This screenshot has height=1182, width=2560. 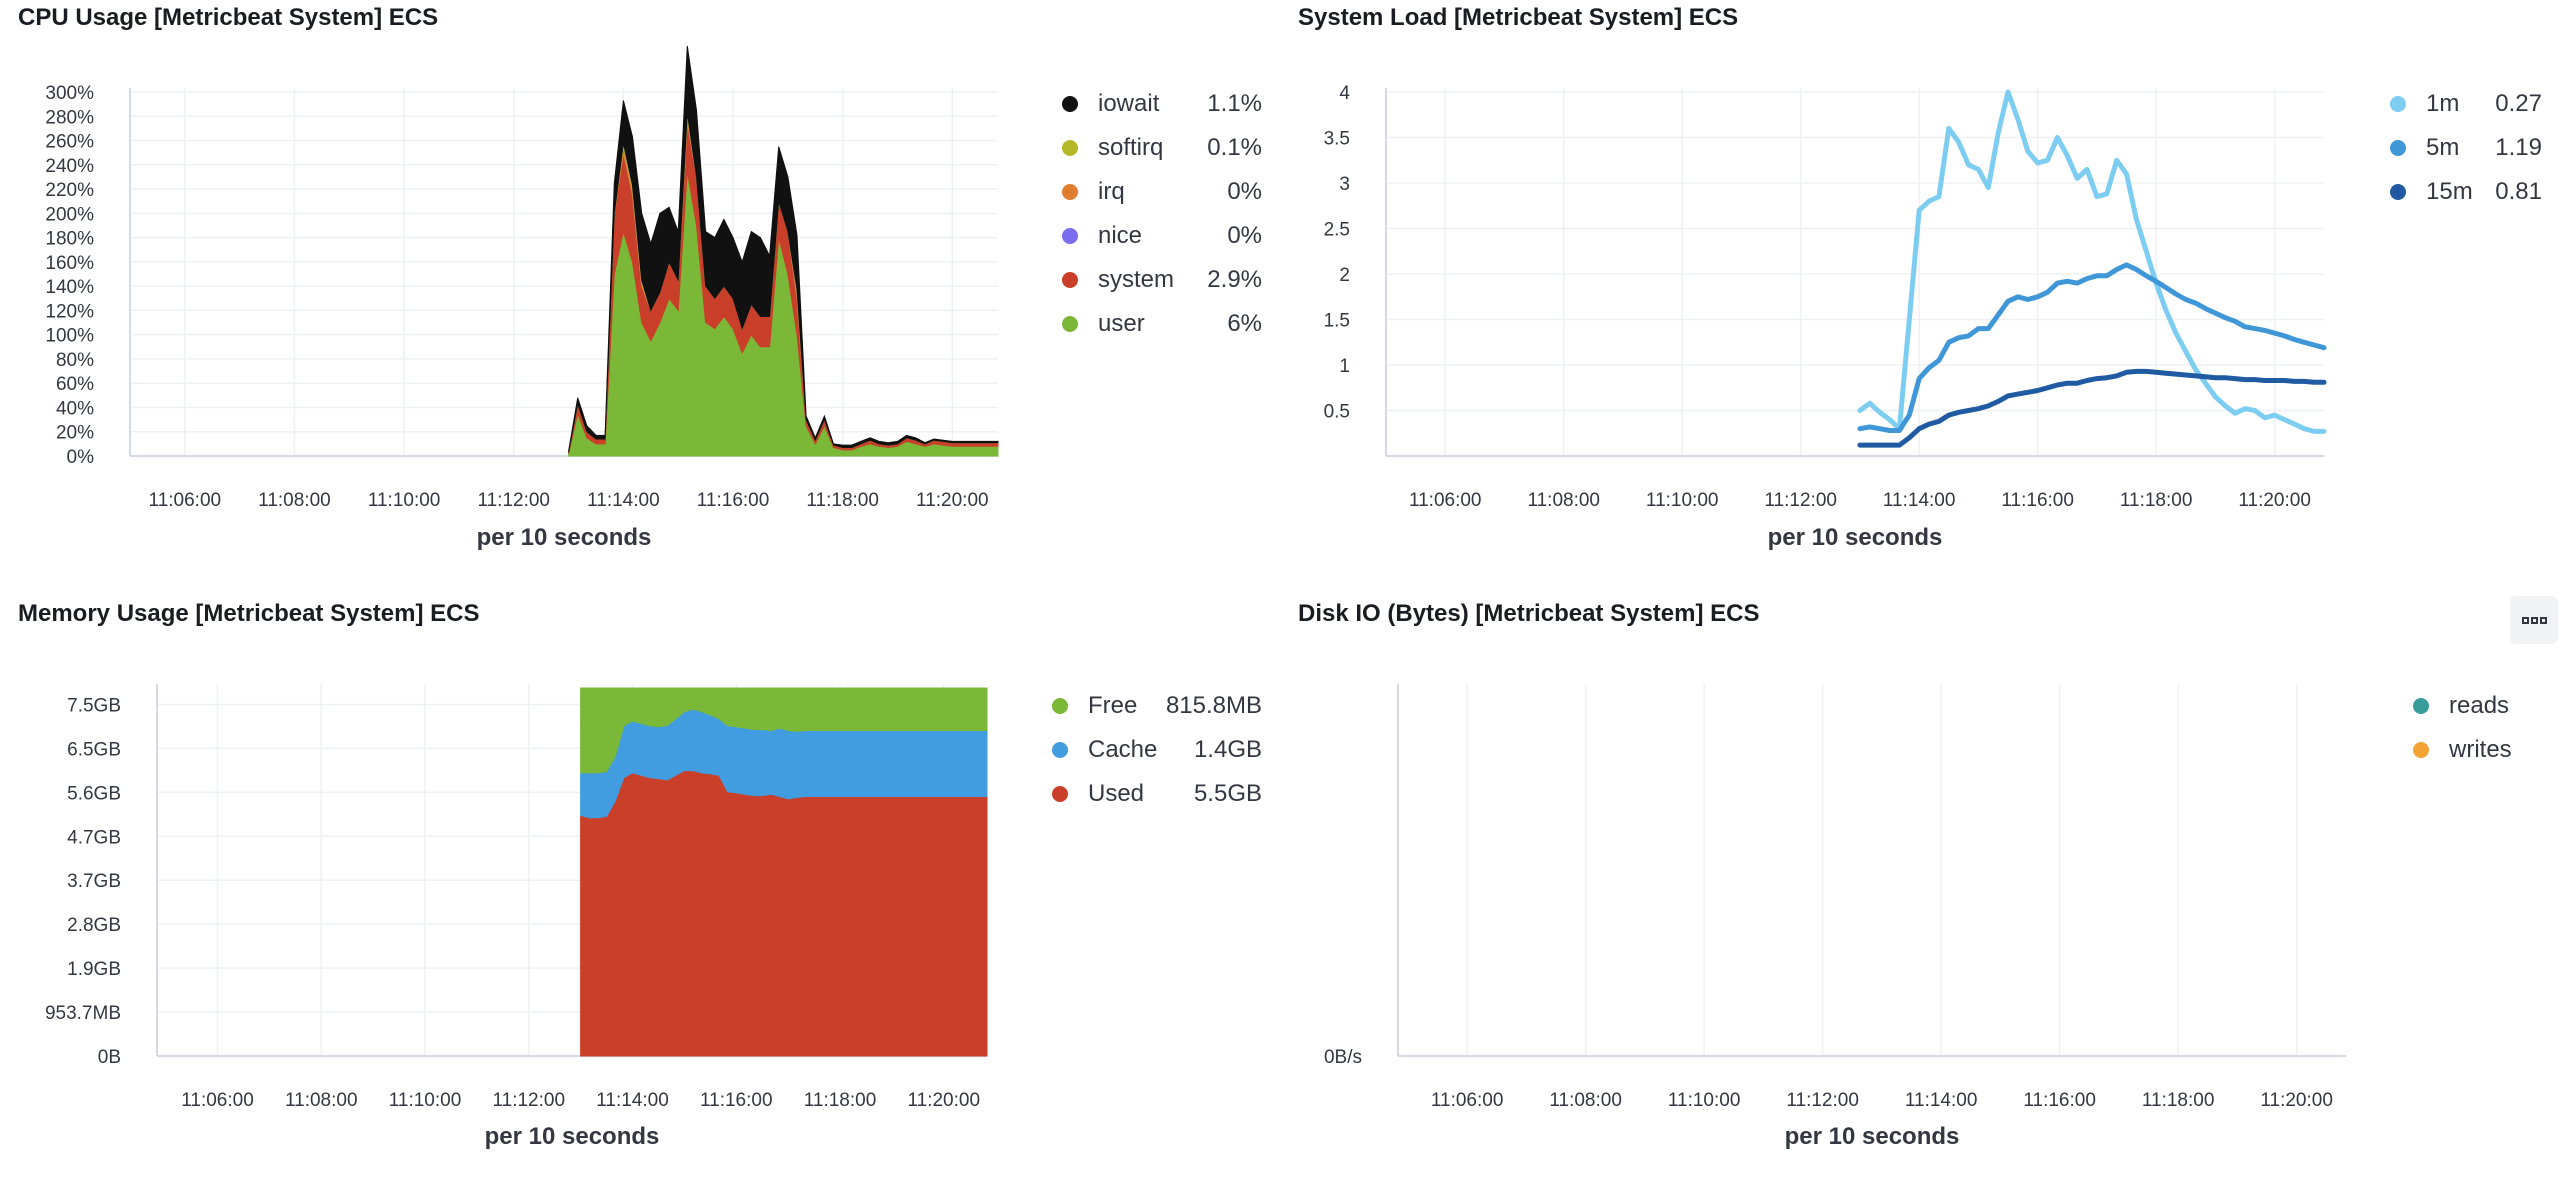 I want to click on y-tick-label: 6.5GB, so click(x=94, y=749).